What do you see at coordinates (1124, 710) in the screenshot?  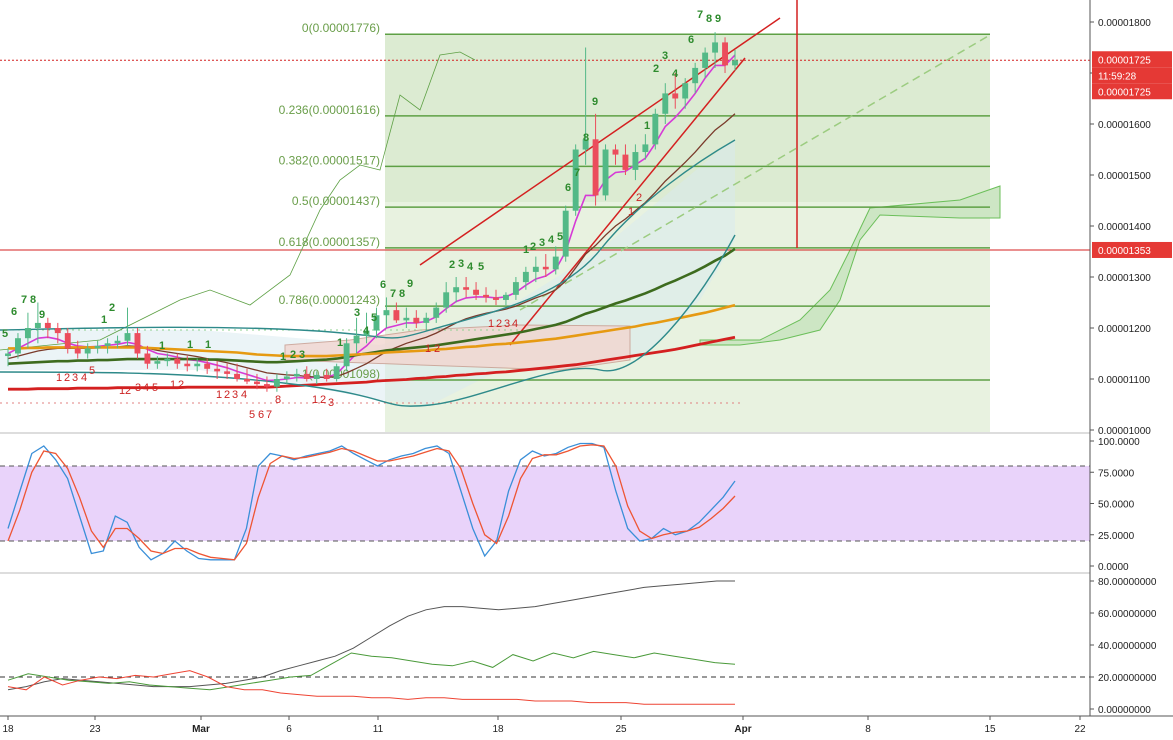 I see `dmi-tick-label: 0.00000000` at bounding box center [1124, 710].